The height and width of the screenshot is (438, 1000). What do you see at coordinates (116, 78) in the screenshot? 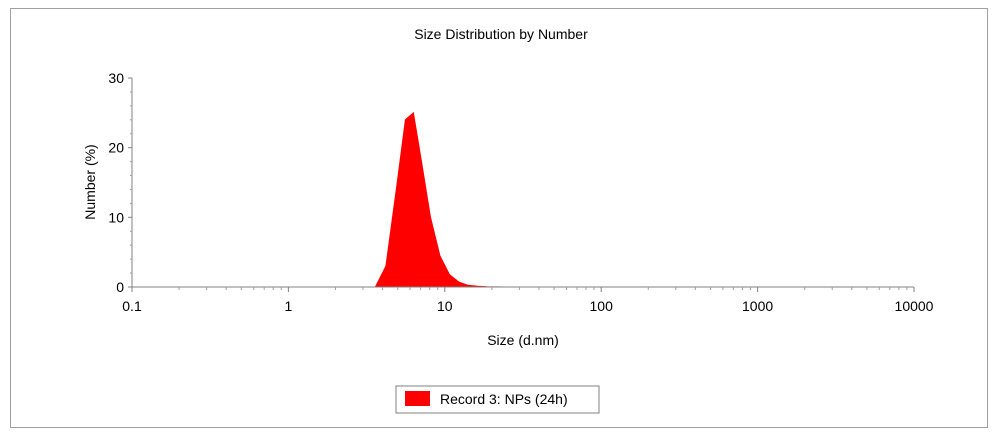
I see `y-tick-label: 30` at bounding box center [116, 78].